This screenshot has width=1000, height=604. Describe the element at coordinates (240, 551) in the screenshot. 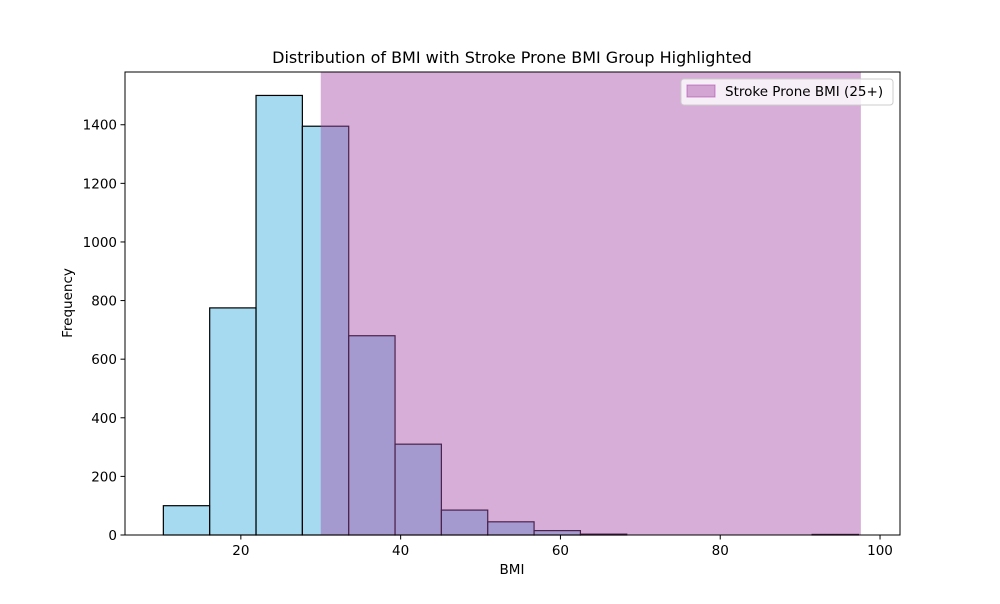

I see `x-tick-label-20: 20` at that location.